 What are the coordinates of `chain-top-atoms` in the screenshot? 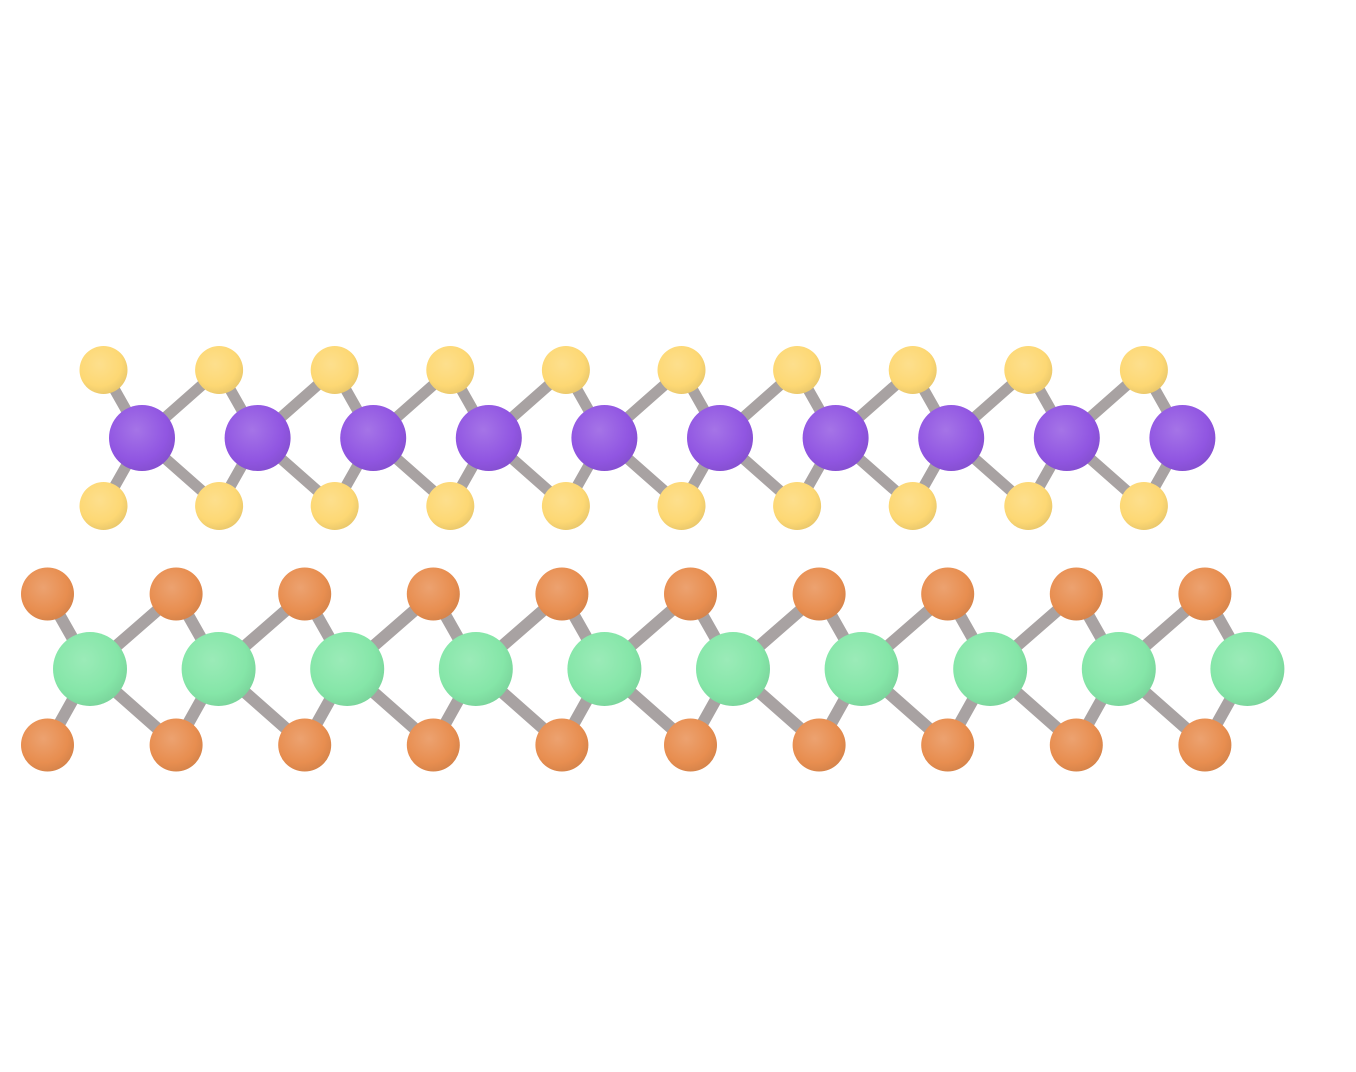 It's located at (647, 438).